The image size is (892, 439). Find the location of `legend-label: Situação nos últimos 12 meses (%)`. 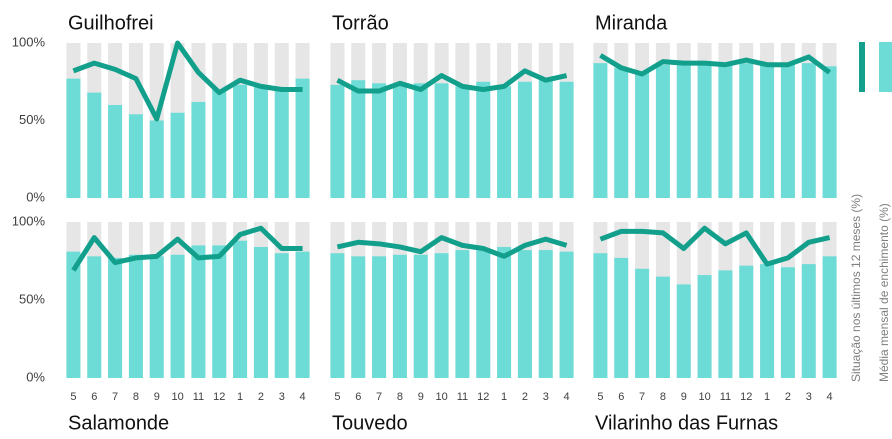

legend-label: Situação nos últimos 12 meses (%) is located at coordinates (856, 288).